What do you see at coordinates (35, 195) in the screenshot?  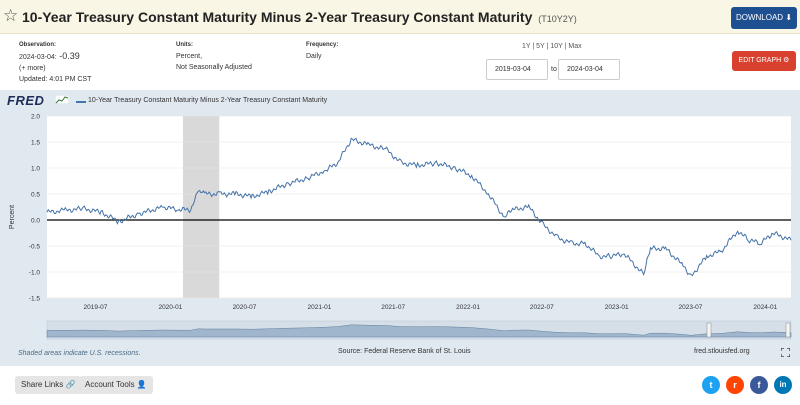 I see `y-tick-label: 0.5` at bounding box center [35, 195].